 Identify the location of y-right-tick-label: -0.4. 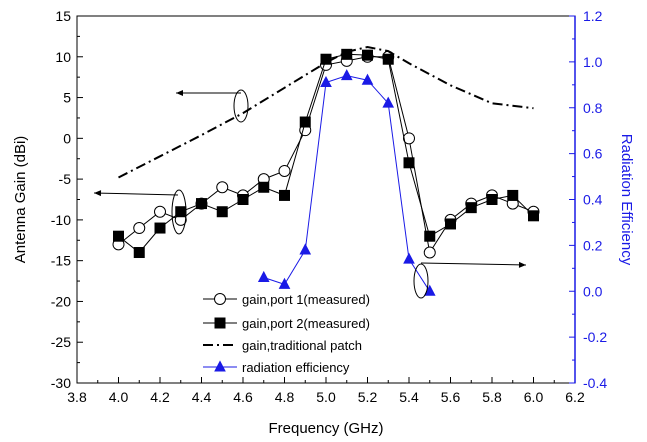
(595, 383).